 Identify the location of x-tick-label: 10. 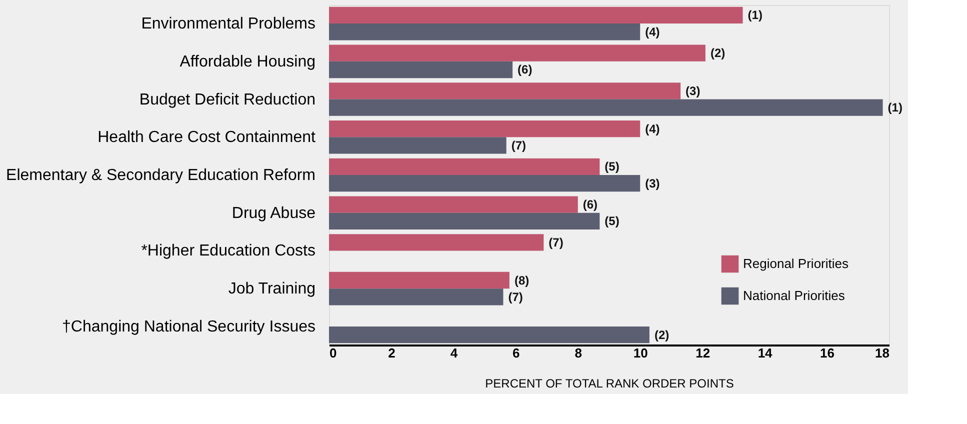
(640, 353).